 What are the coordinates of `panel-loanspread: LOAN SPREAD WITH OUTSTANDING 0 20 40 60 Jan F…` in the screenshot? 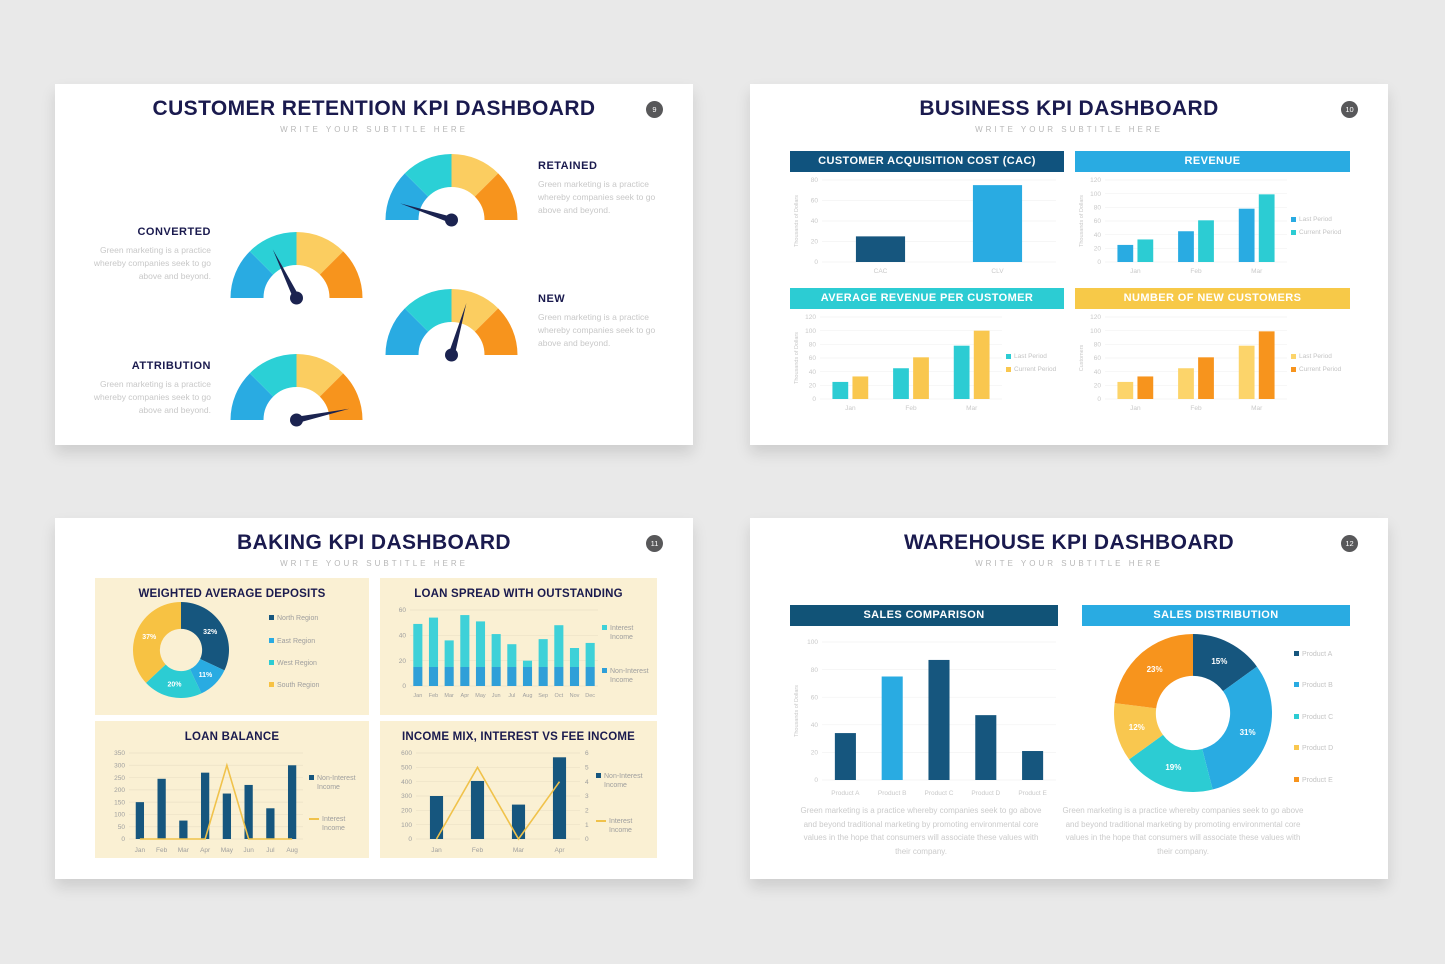 It's located at (518, 646).